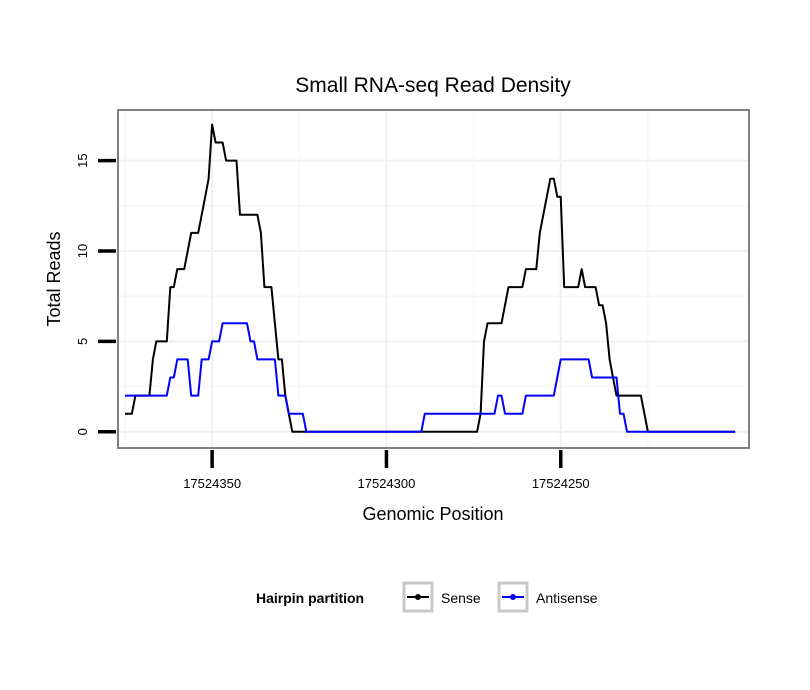 This screenshot has width=810, height=690. I want to click on x-axis-title: Genomic Position, so click(432, 514).